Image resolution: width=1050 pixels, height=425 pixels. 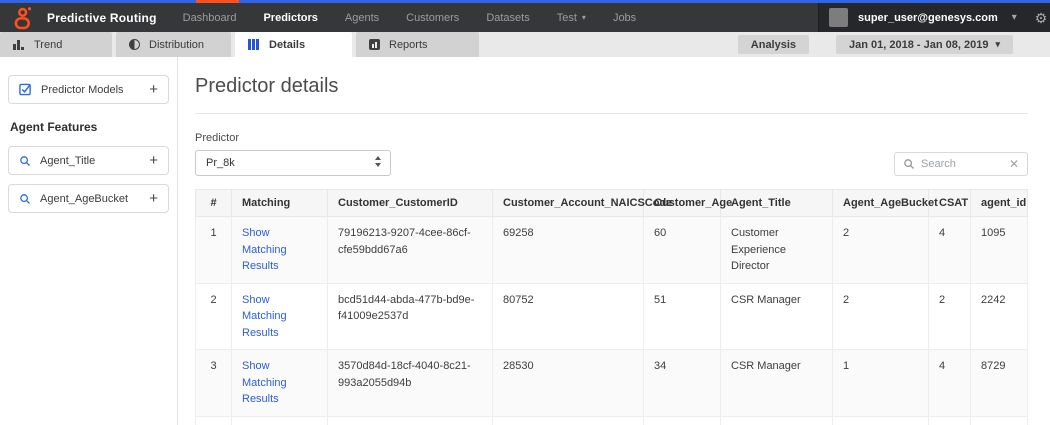 I want to click on csat-cell: 5, so click(x=949, y=420).